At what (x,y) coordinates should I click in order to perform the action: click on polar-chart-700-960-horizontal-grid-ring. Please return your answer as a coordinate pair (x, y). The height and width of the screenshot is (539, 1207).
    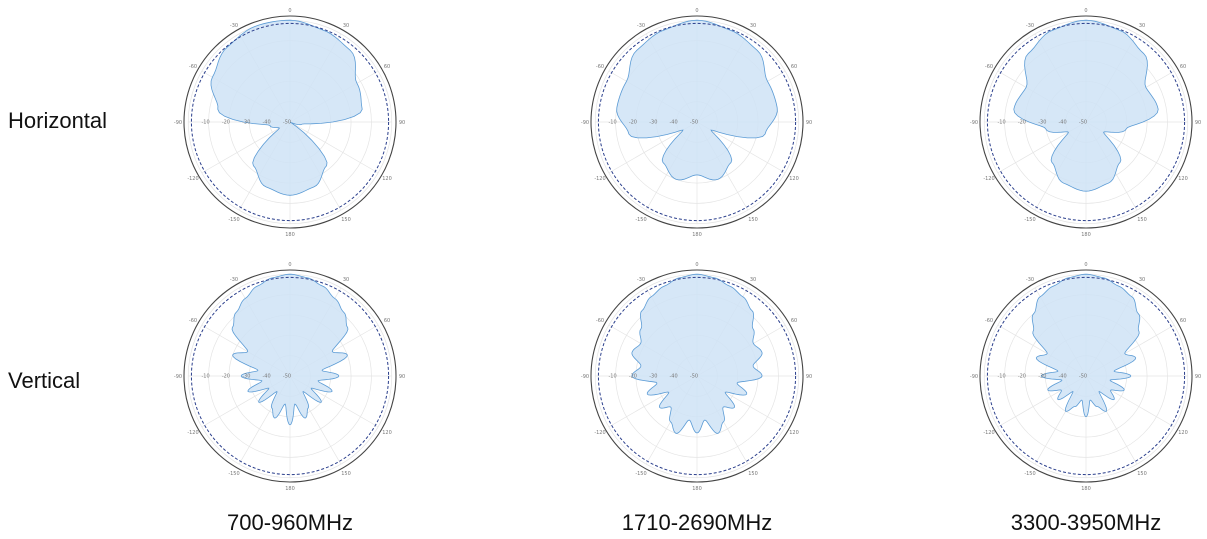
    Looking at the image, I should click on (290, 122).